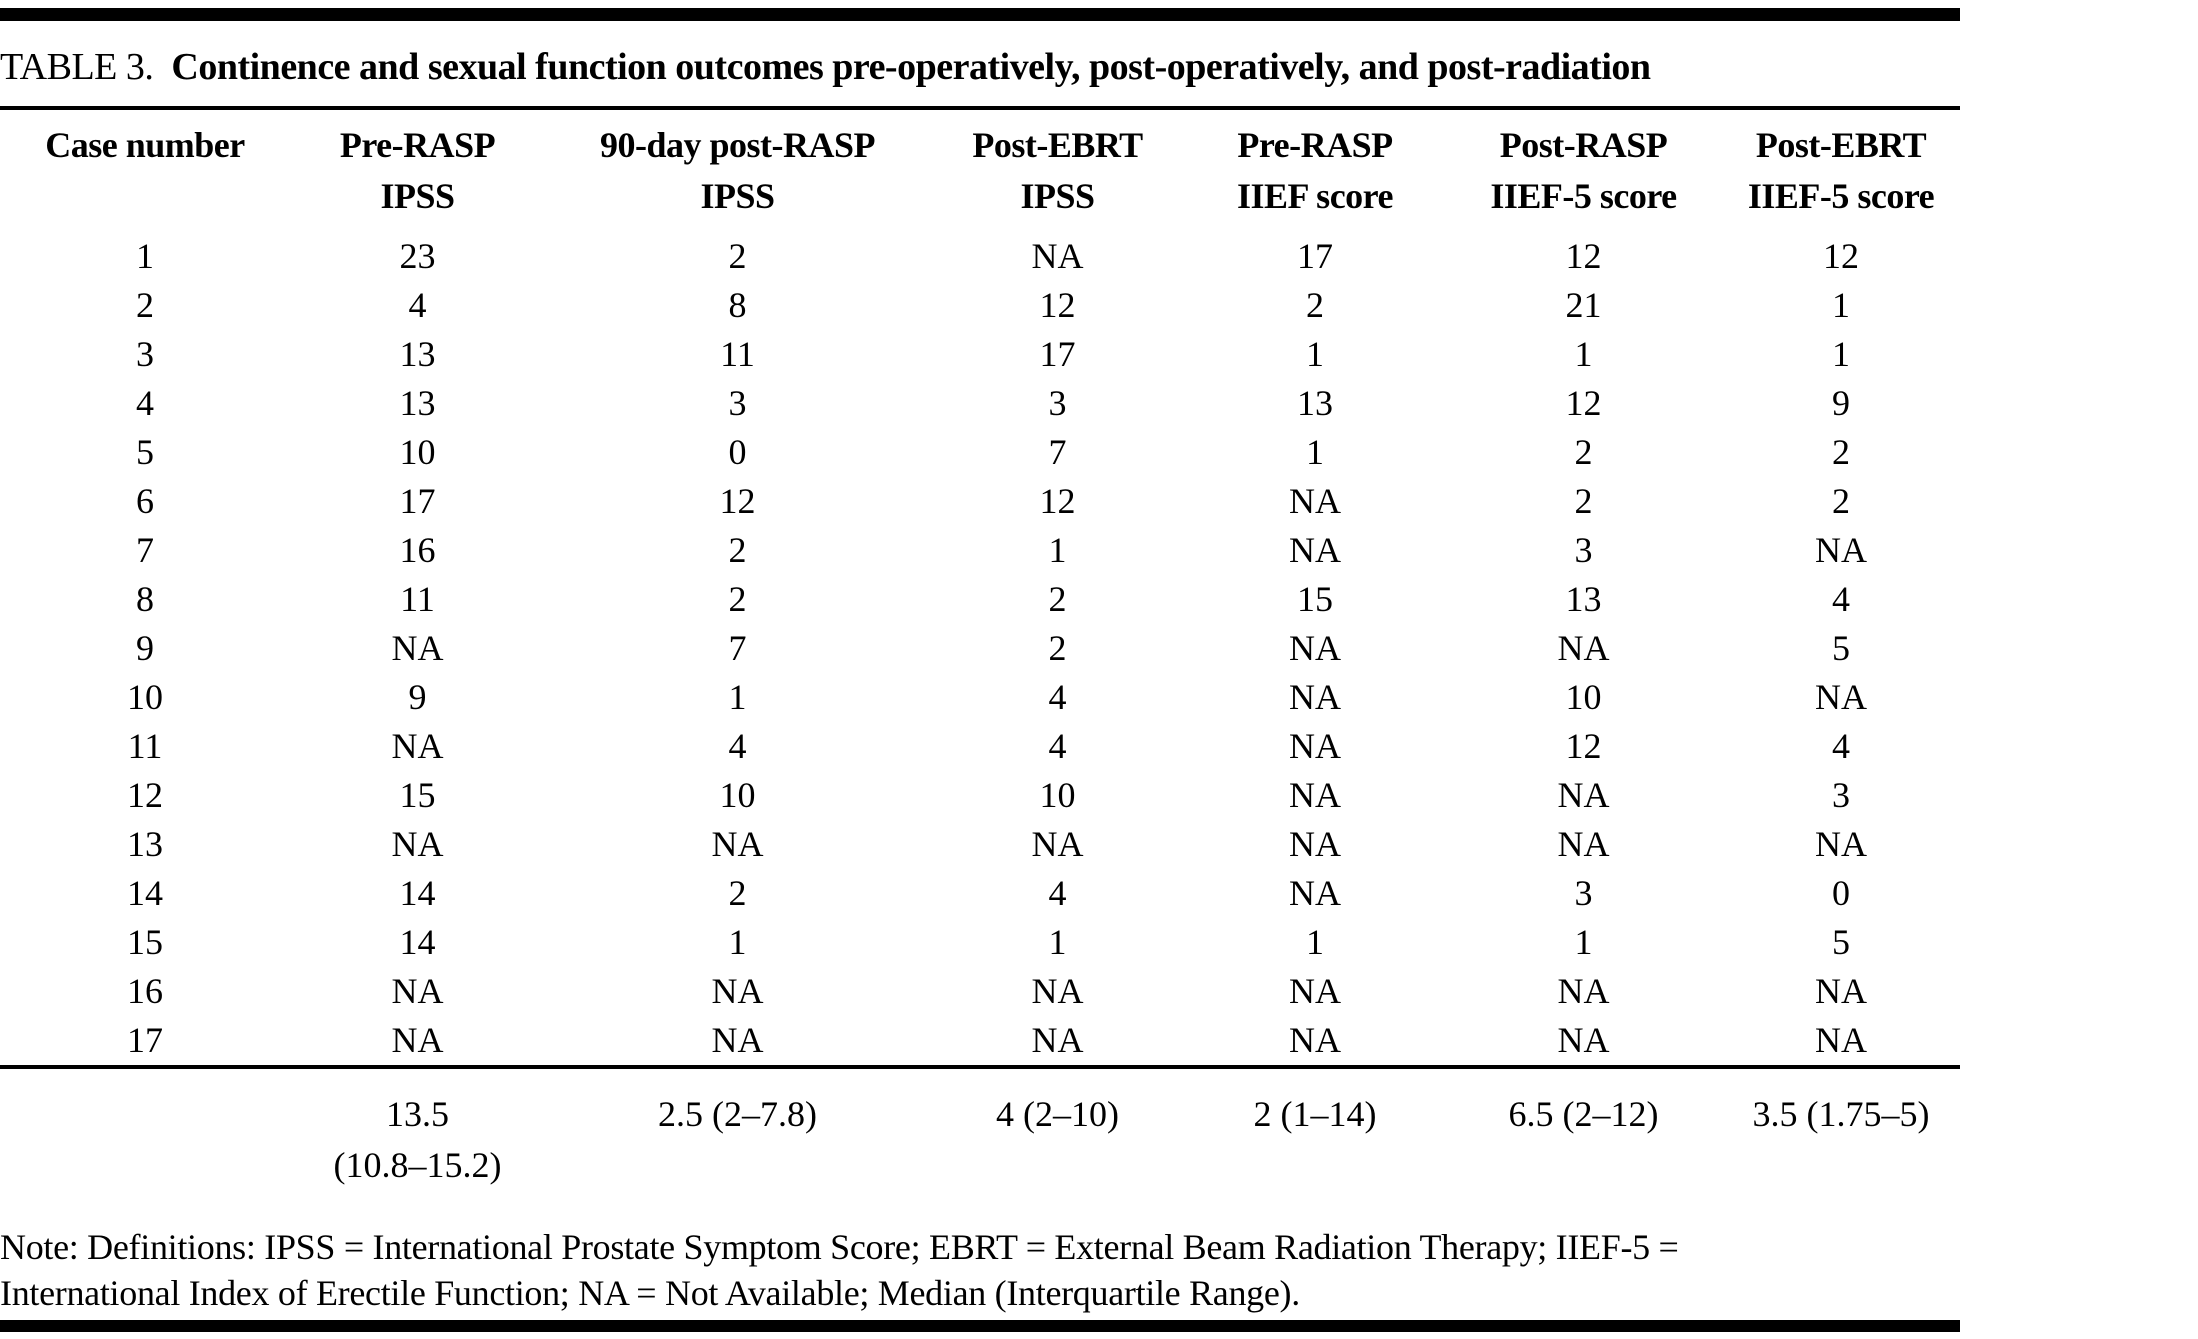  Describe the element at coordinates (1315, 196) in the screenshot. I see `column-header-line: IIEF score` at that location.